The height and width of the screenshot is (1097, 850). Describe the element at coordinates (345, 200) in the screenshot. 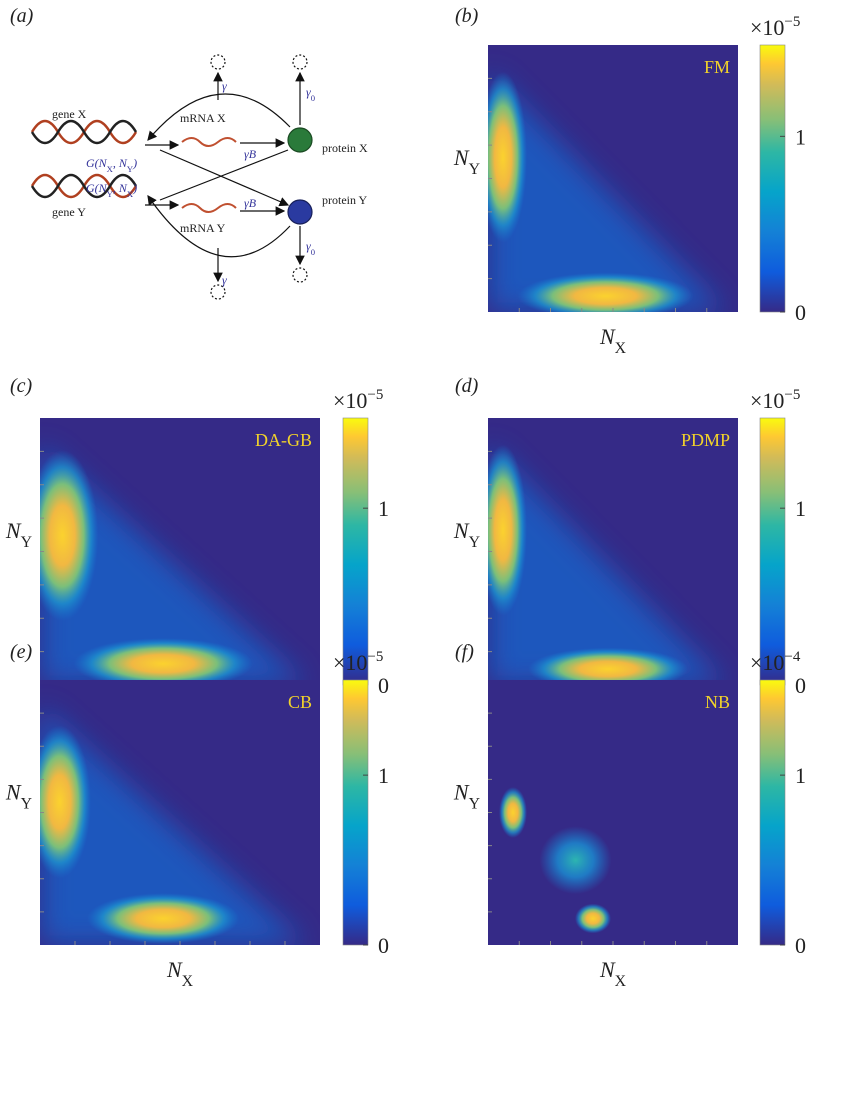

I see `protein-label: protein Y` at that location.